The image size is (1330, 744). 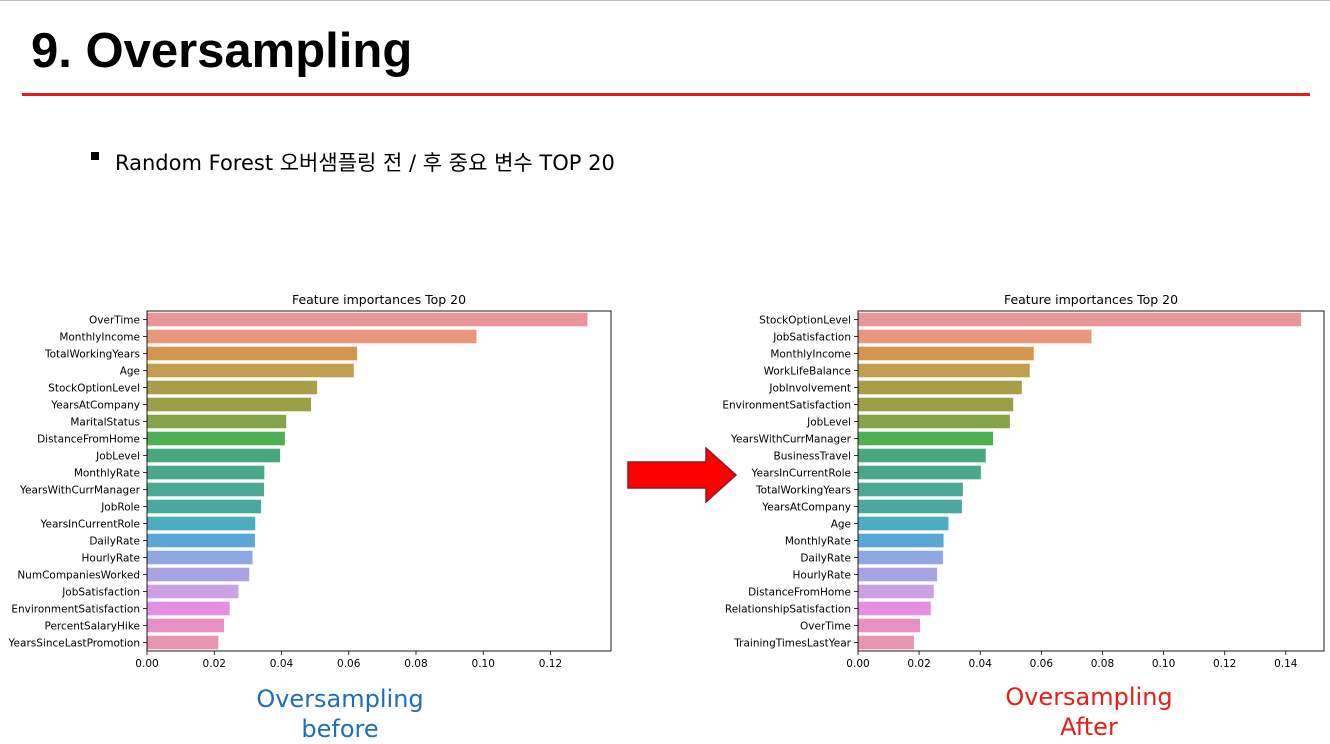 I want to click on y-tick-label: TrainingTimesLastYear, so click(x=792, y=643).